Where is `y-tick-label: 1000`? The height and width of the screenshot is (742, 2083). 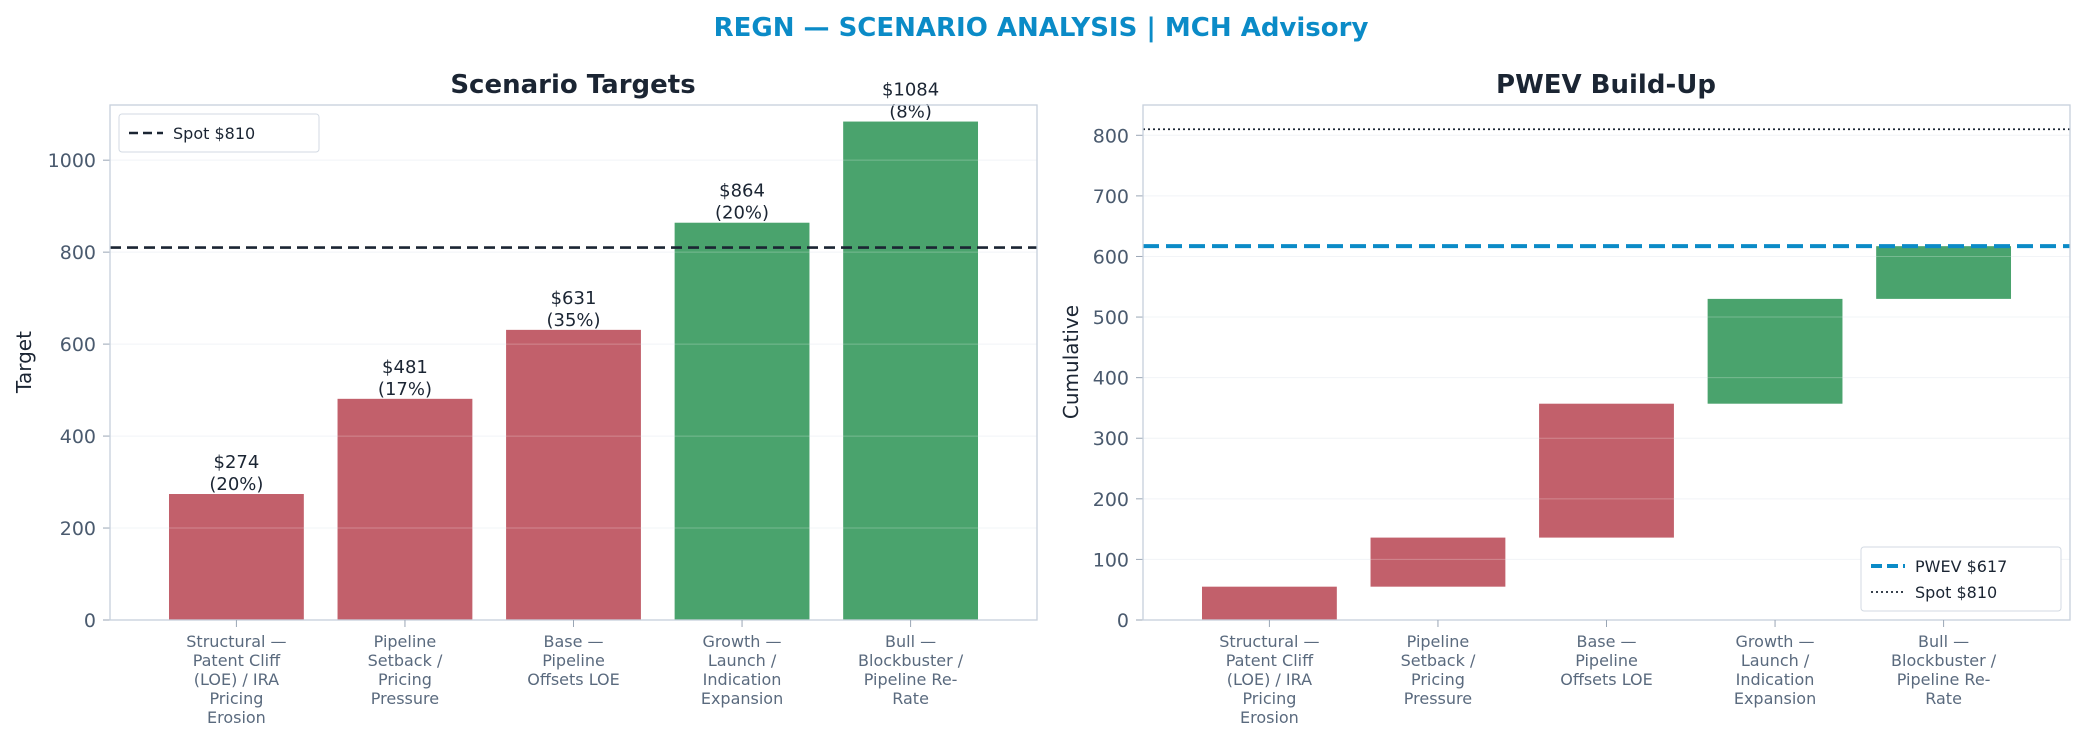
y-tick-label: 1000 is located at coordinates (72, 161).